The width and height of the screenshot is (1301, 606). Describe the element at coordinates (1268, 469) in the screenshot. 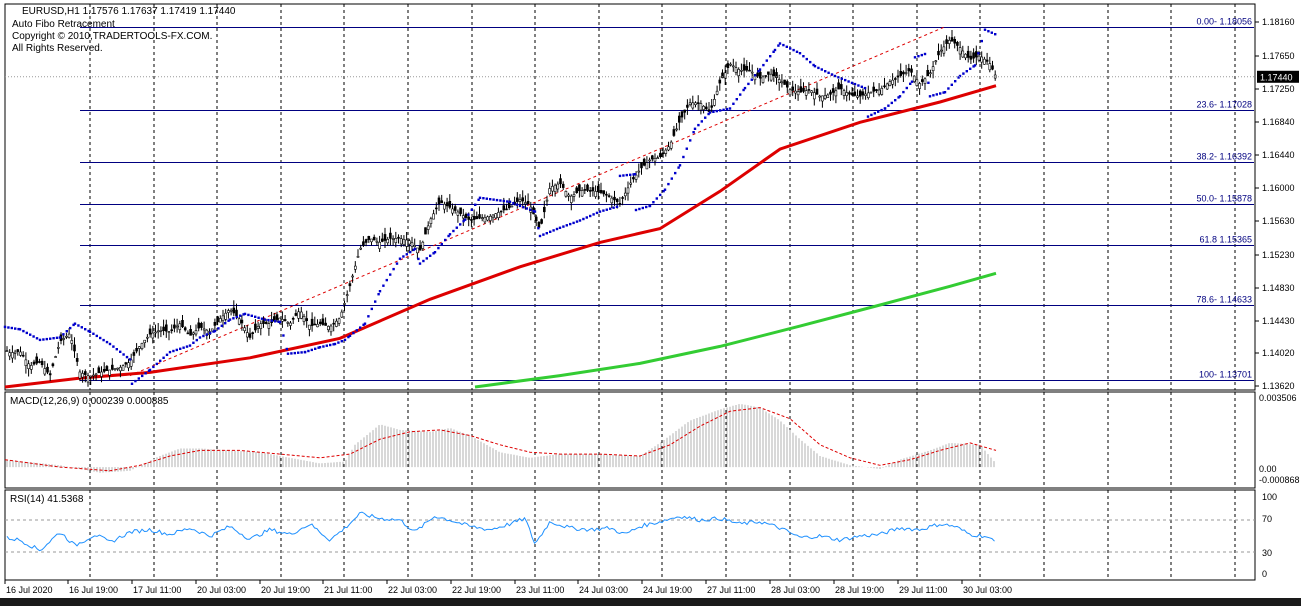

I see `macd-tick-label: 0.00` at that location.